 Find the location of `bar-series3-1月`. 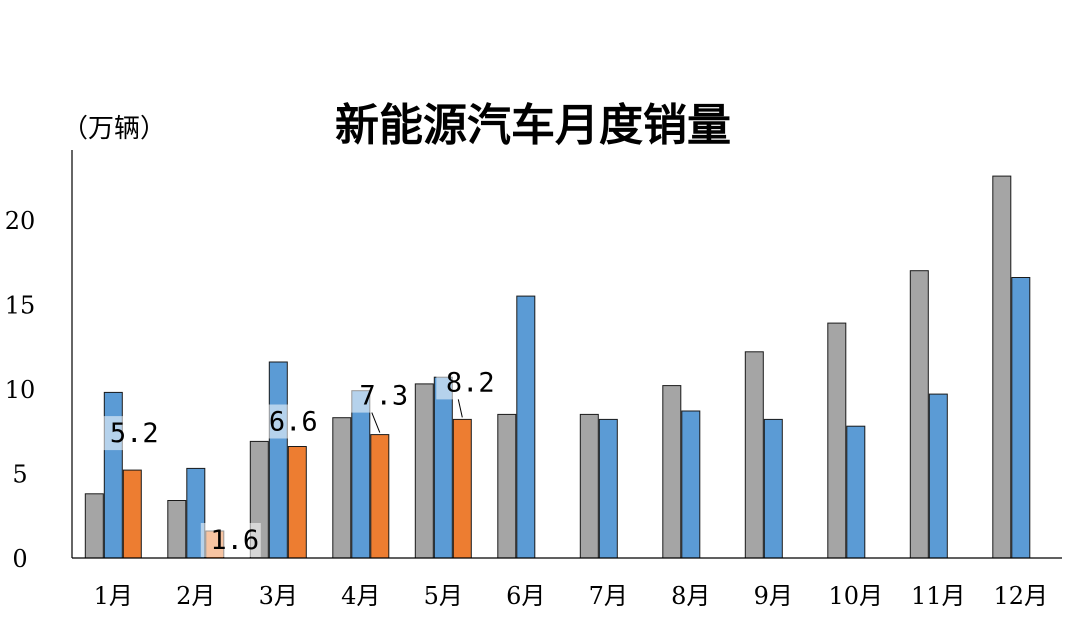

bar-series3-1月 is located at coordinates (132, 514).